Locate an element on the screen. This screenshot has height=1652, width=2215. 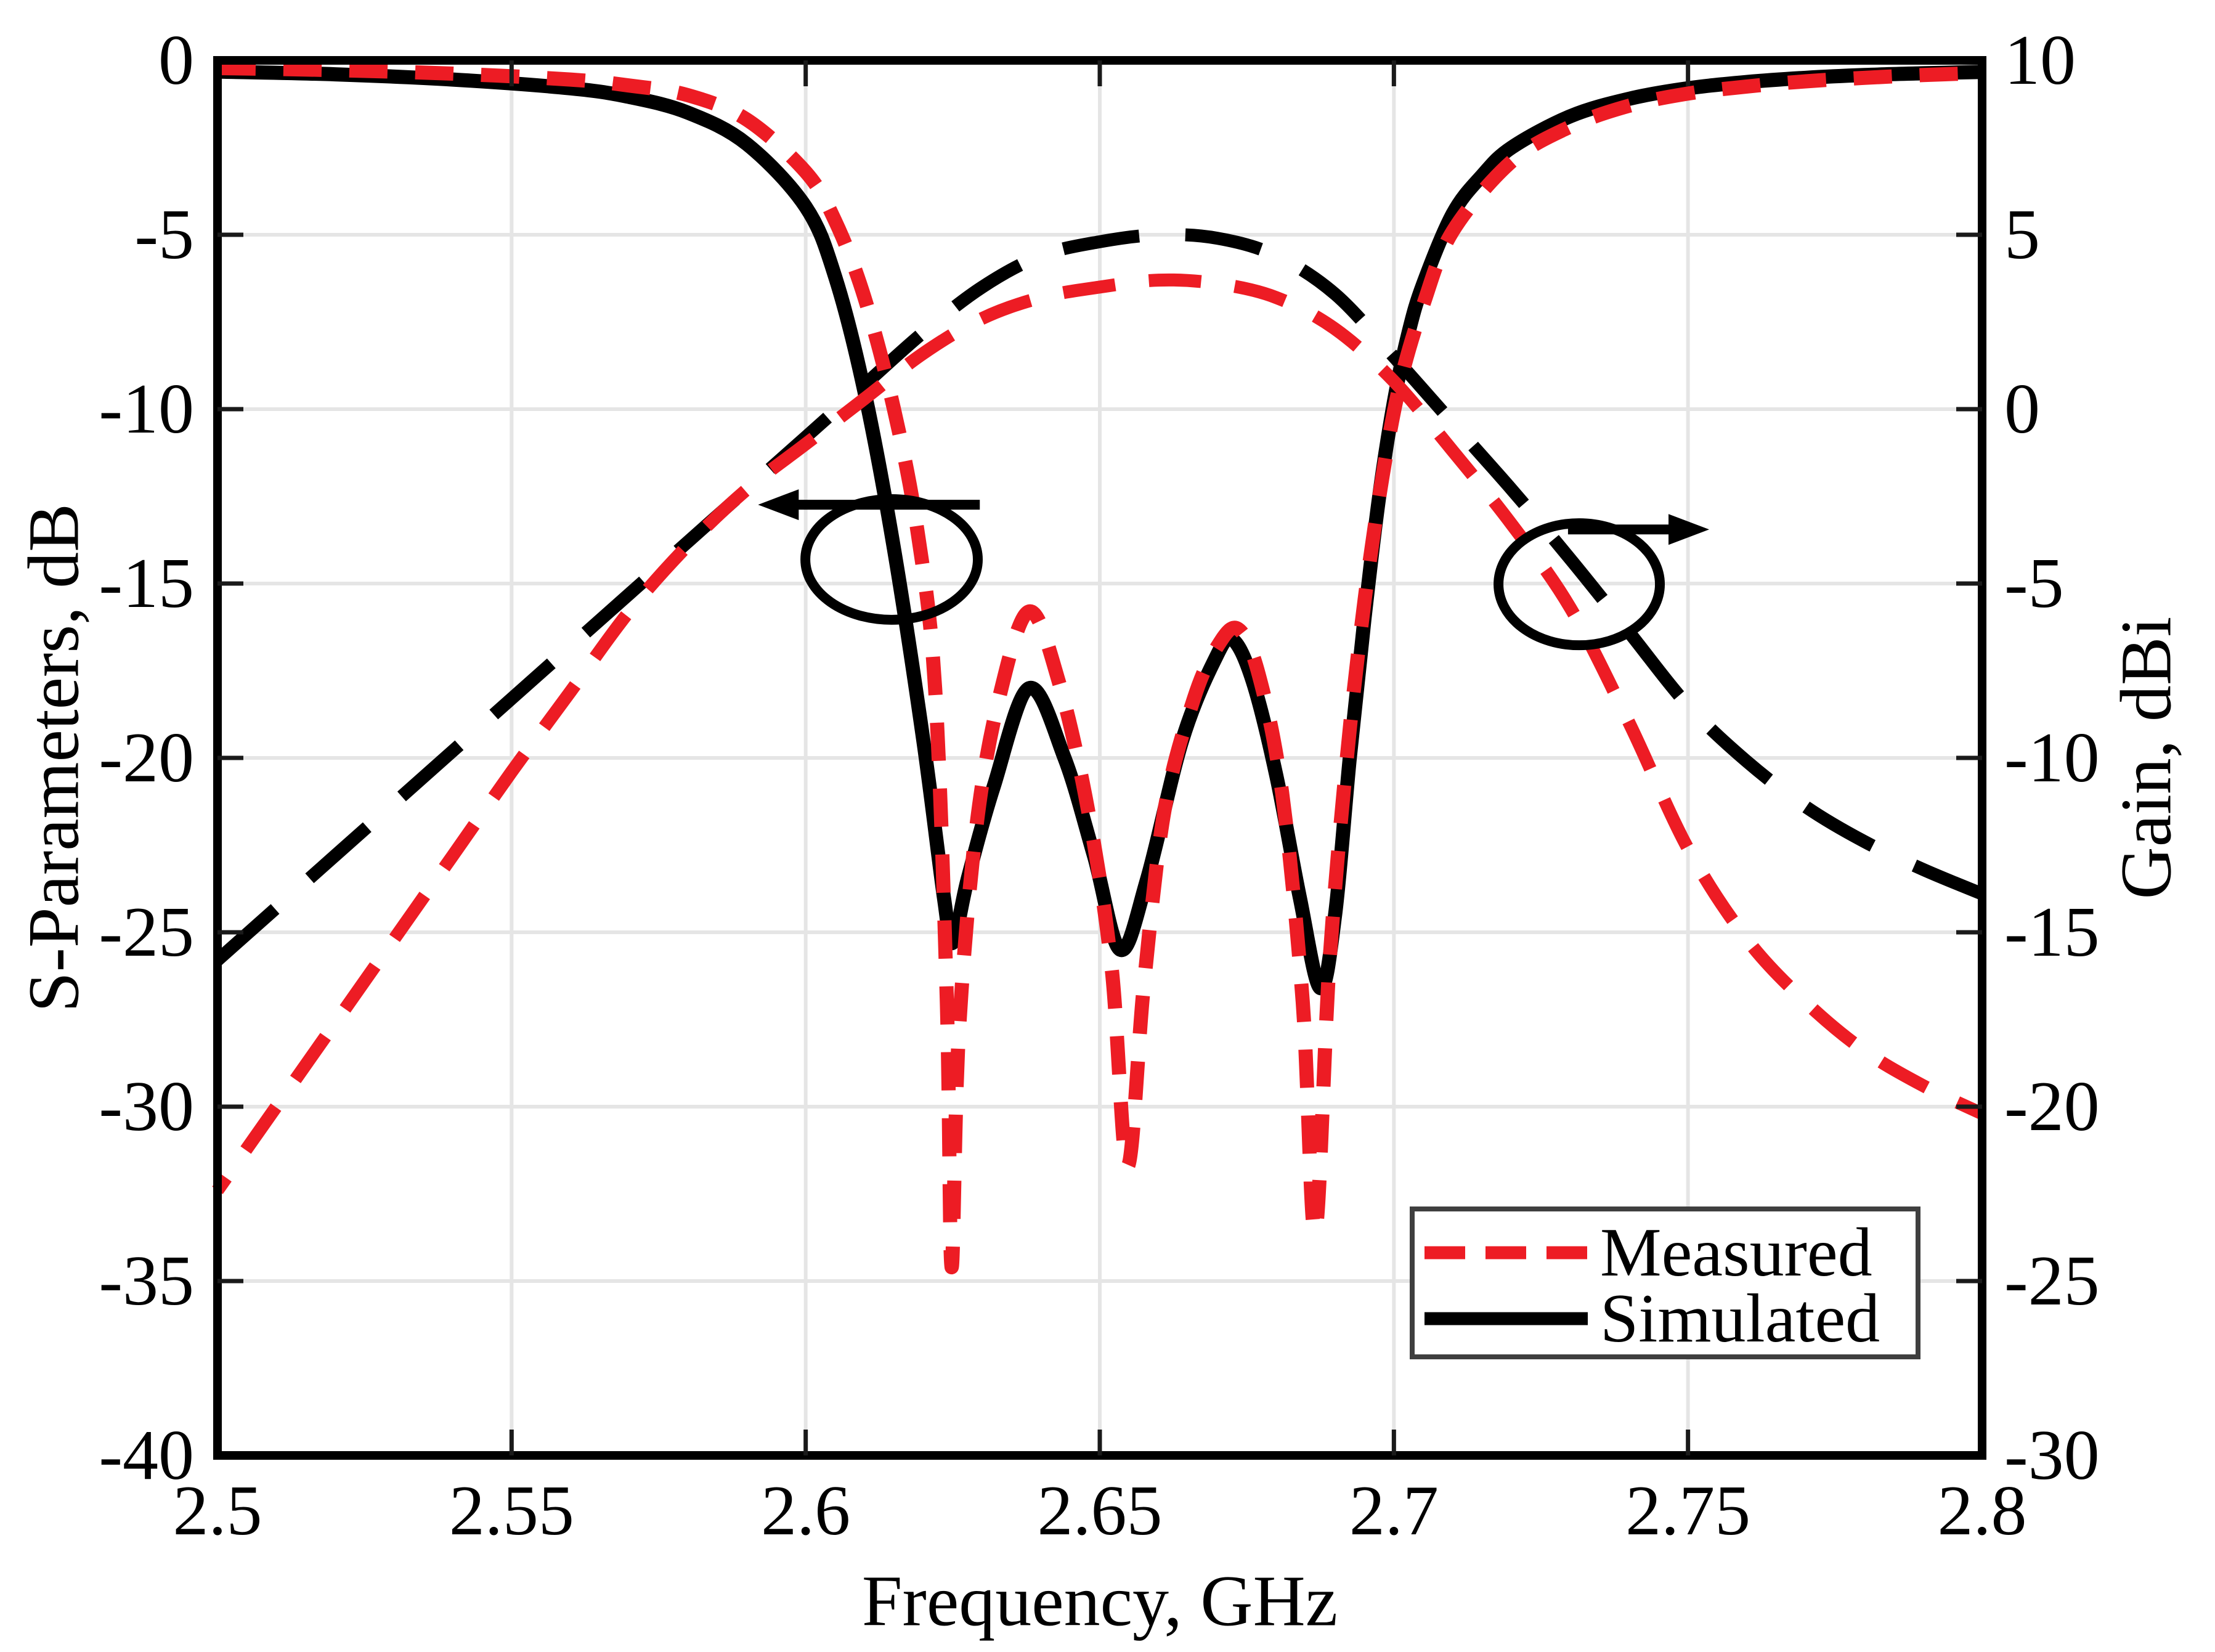
x-axis-title: Frequency, GHz is located at coordinates (1100, 1601).